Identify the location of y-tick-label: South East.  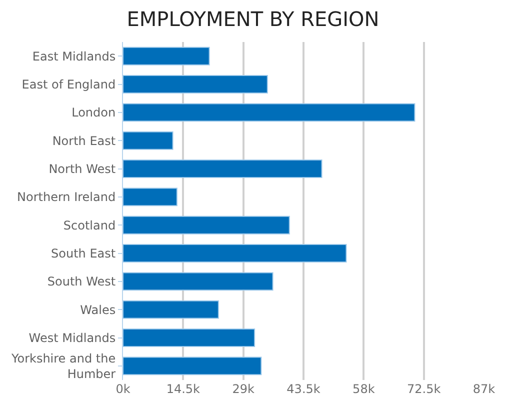
(83, 253).